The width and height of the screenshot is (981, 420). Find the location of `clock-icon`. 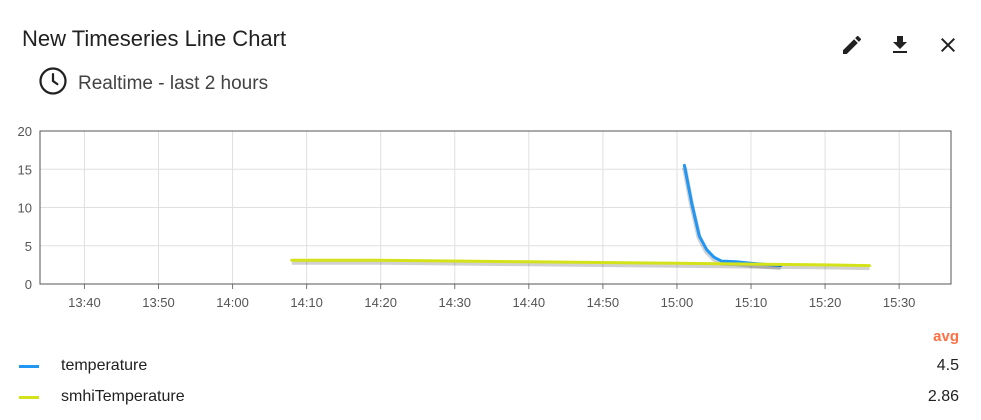

clock-icon is located at coordinates (53, 83).